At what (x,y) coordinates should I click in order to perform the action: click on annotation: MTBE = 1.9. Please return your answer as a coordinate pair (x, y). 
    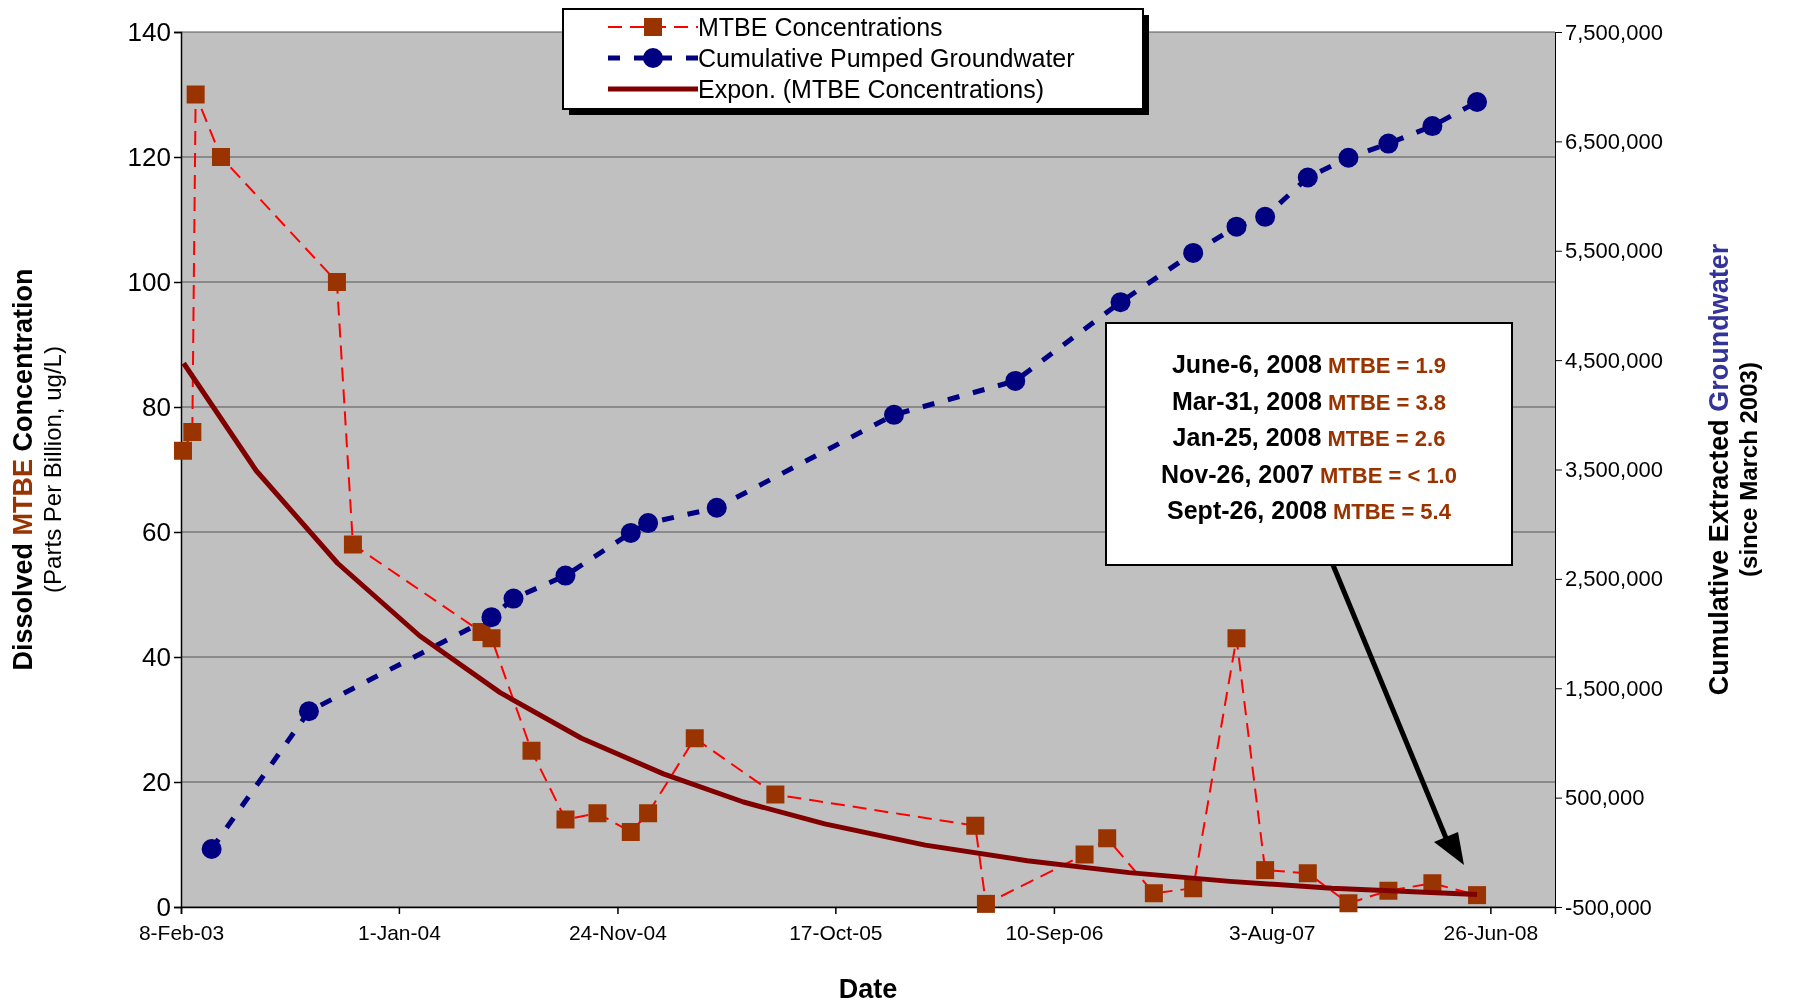
    Looking at the image, I should click on (1384, 365).